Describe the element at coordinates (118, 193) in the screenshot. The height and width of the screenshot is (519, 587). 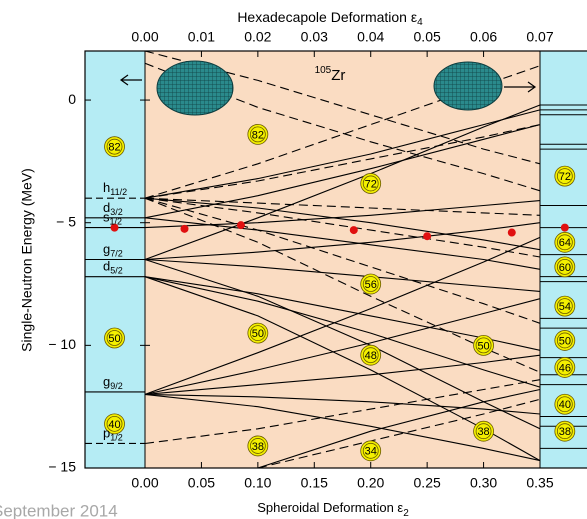
I see `orbital-j: 11/2` at that location.